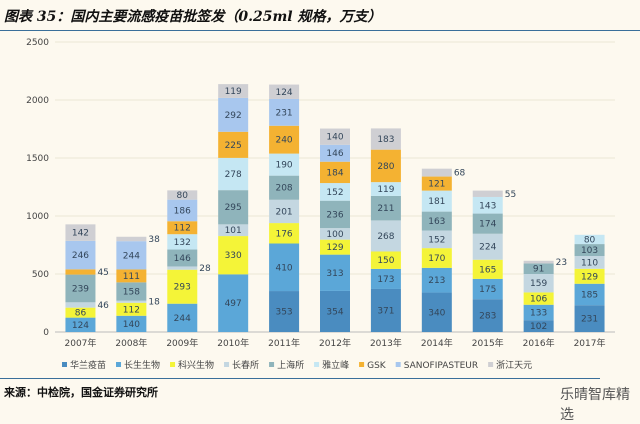 The image size is (640, 424). I want to click on x-tick-label: 2013年, so click(386, 343).